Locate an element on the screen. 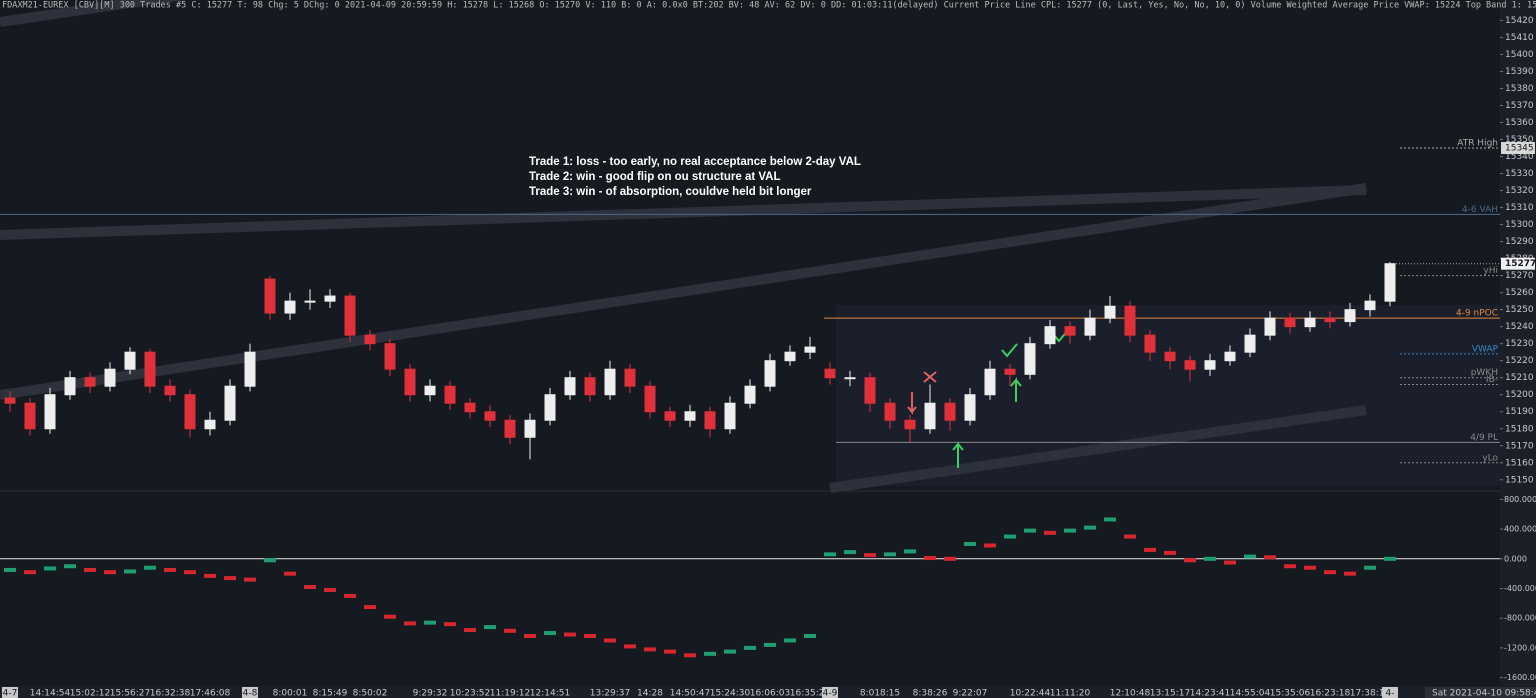 The image size is (1536, 698). y-tick-label: 400.000 is located at coordinates (1520, 529).